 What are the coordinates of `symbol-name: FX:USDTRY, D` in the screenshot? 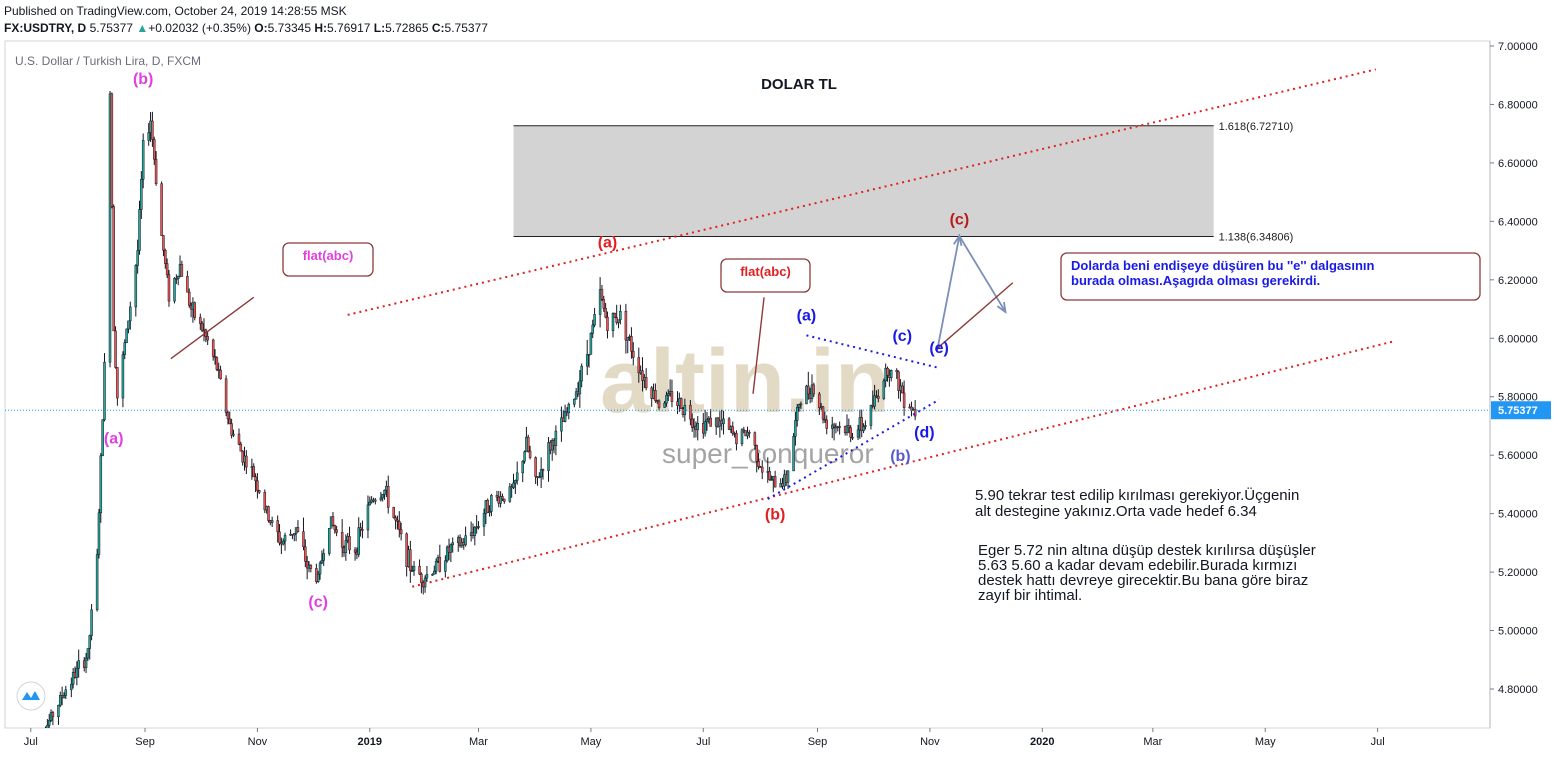 It's located at (45, 28).